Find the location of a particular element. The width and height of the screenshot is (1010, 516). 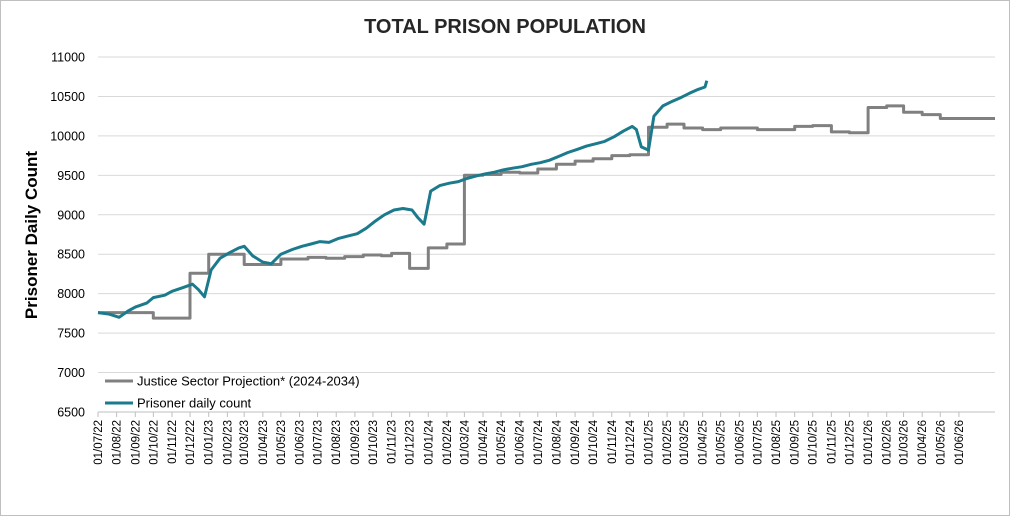

y-tick-label: 8000 is located at coordinates (71, 294).